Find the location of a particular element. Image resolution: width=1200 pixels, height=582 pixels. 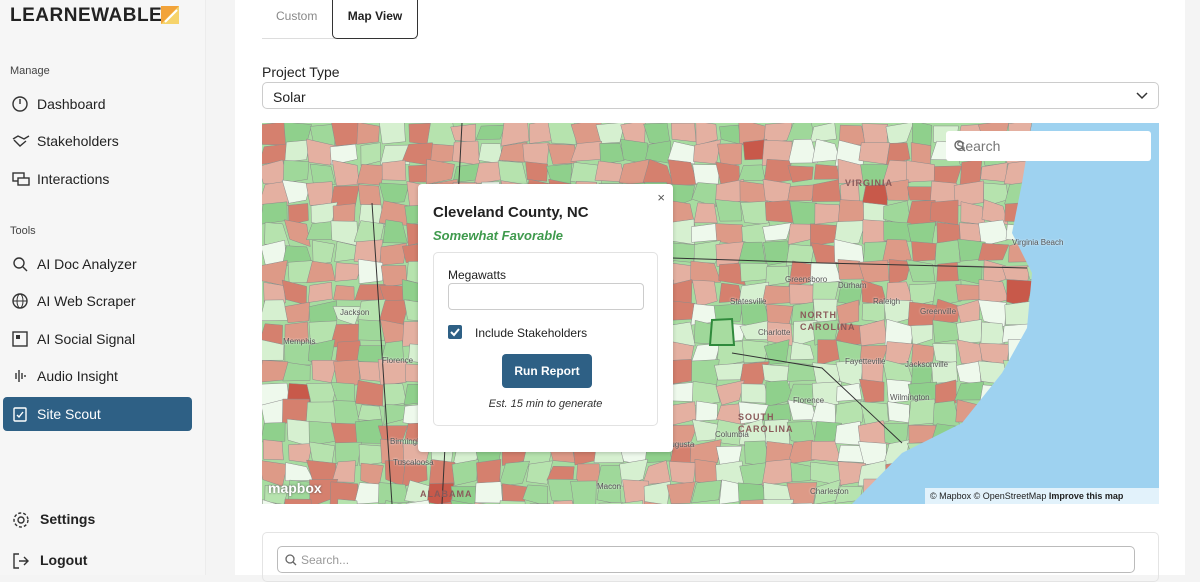

nav-item: AI Social Signal is located at coordinates (97, 339).